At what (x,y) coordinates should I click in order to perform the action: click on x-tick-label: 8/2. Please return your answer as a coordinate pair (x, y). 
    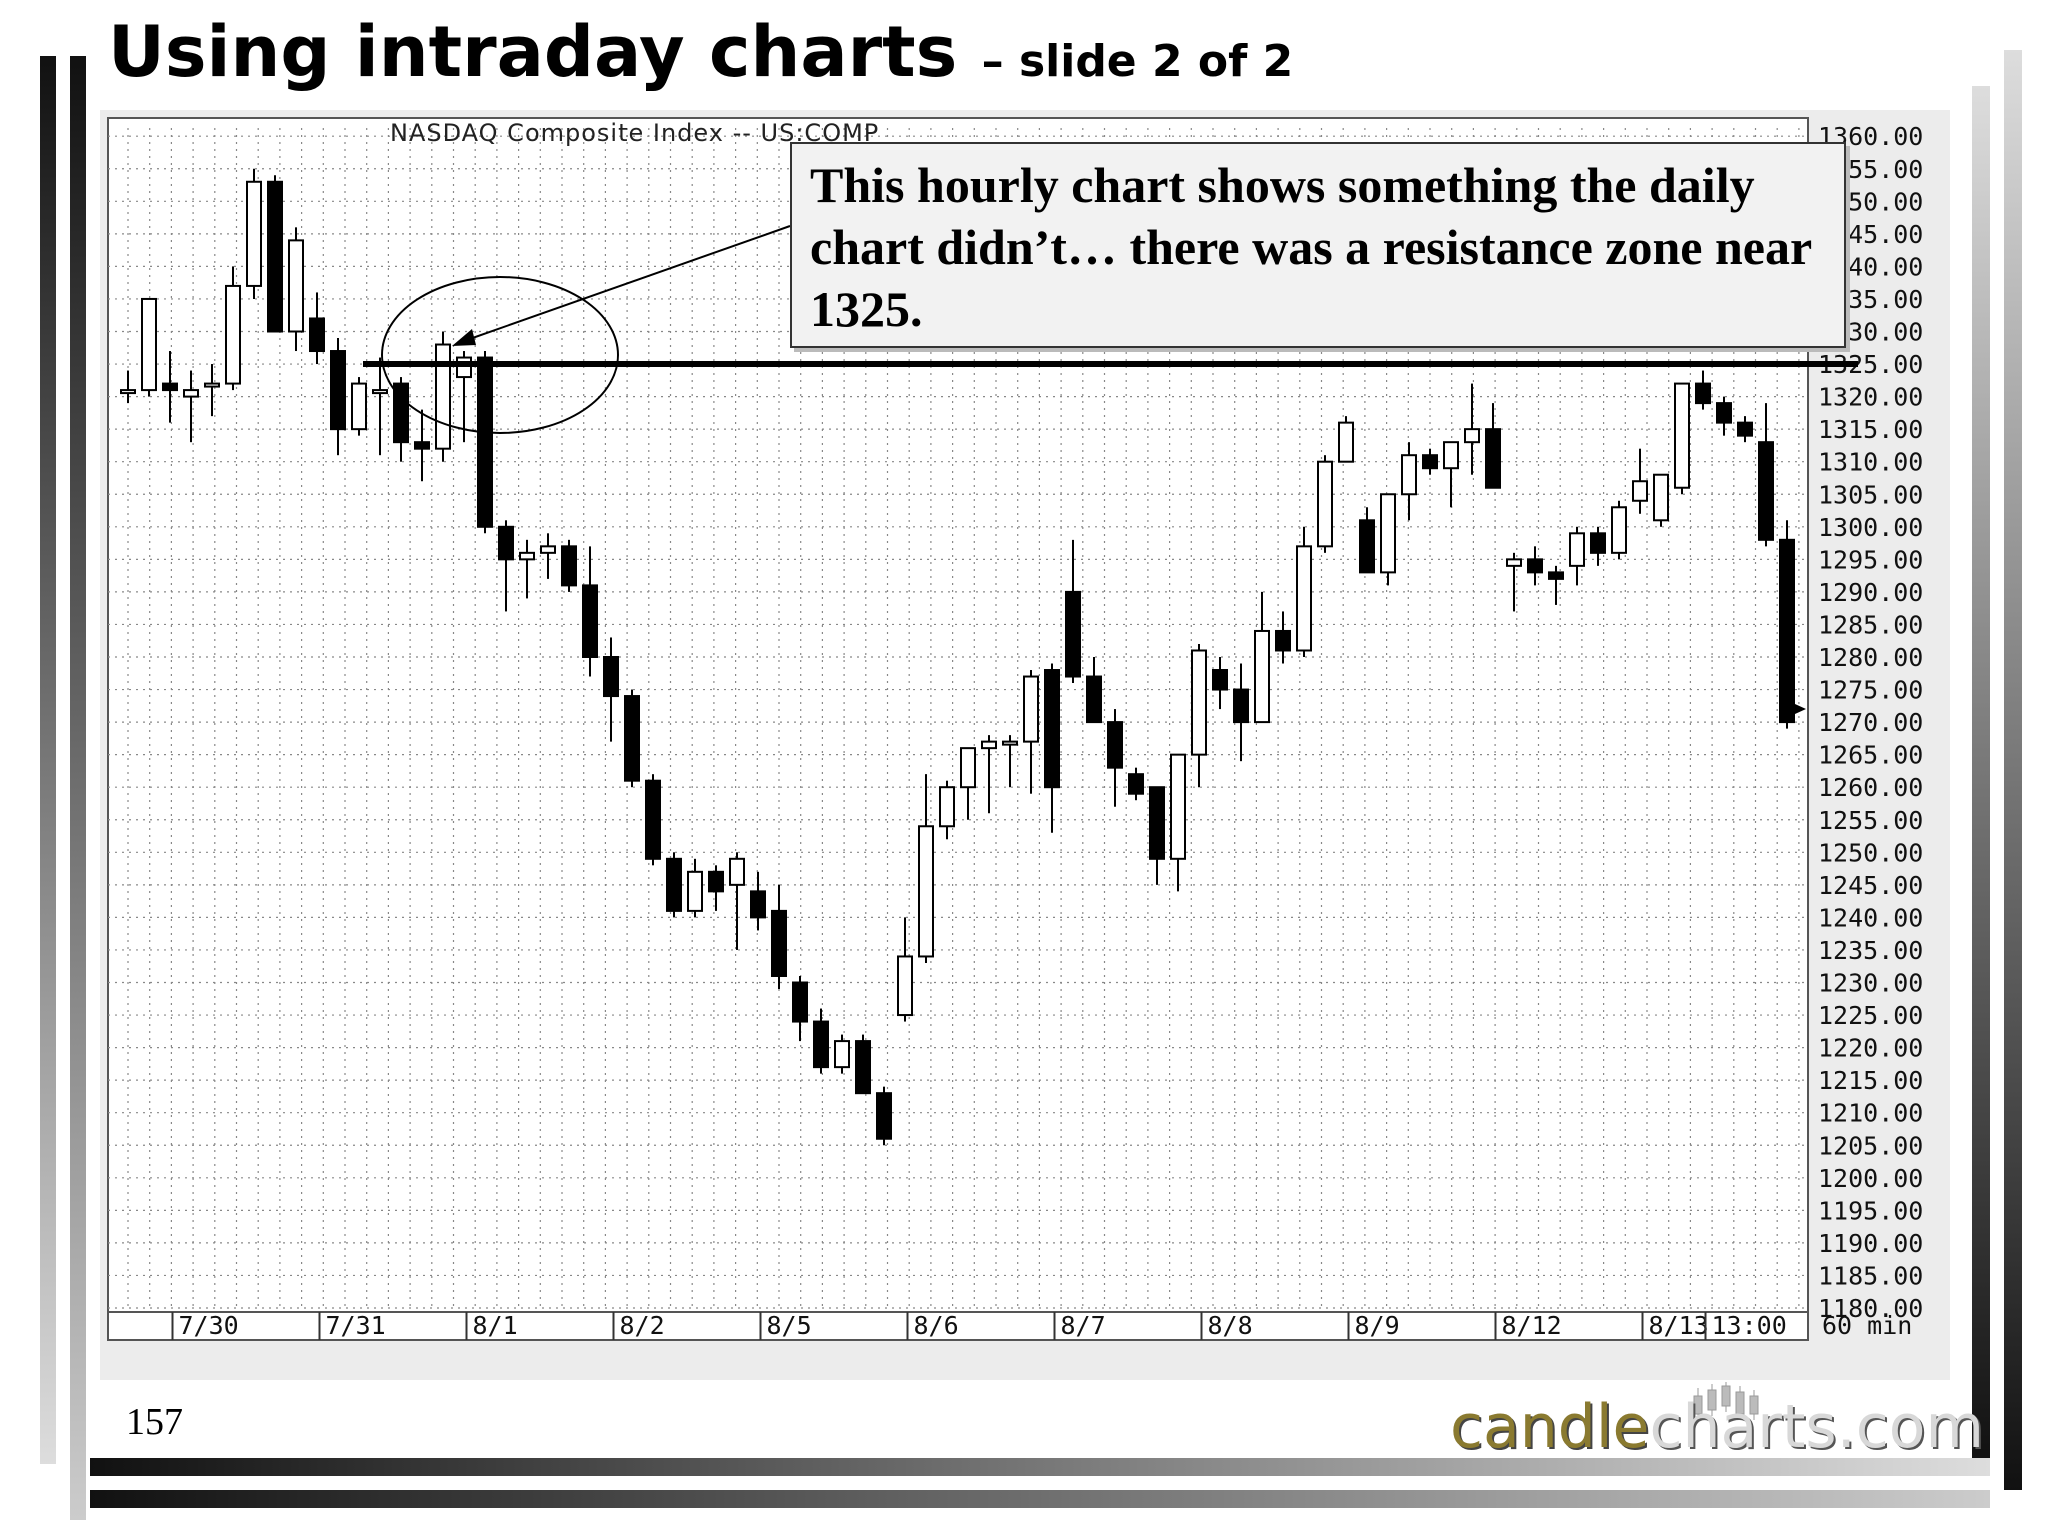
    Looking at the image, I should click on (642, 1325).